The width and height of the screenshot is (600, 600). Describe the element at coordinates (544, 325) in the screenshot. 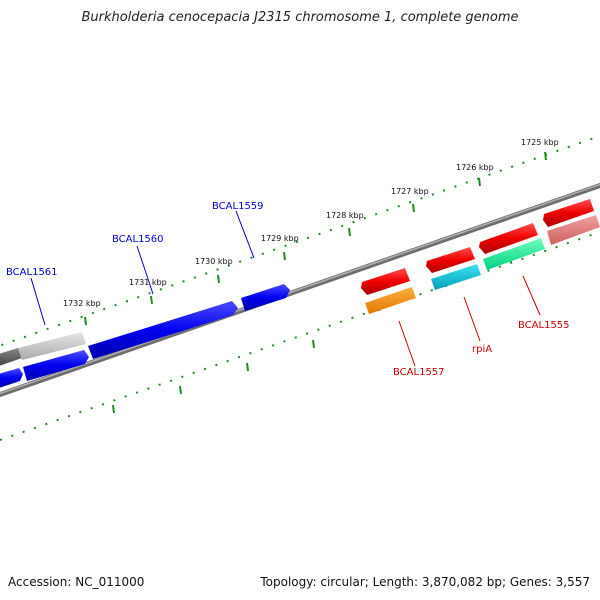

I see `gene-label-bcal1555: BCAL1555` at that location.